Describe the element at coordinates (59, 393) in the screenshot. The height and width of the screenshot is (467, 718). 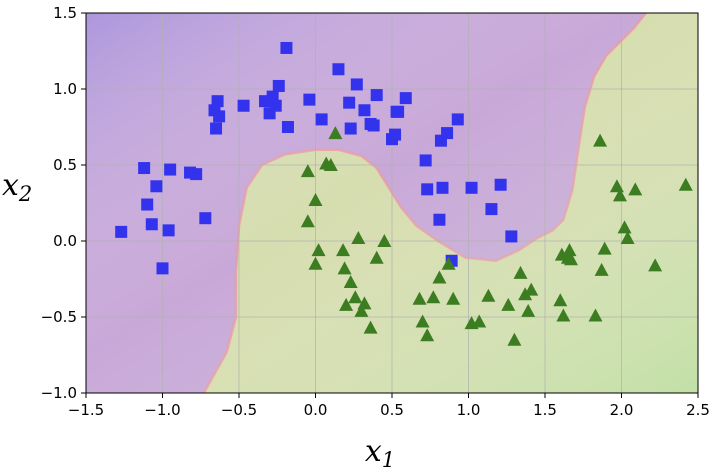
I see `y-tick-label: −1.0` at that location.